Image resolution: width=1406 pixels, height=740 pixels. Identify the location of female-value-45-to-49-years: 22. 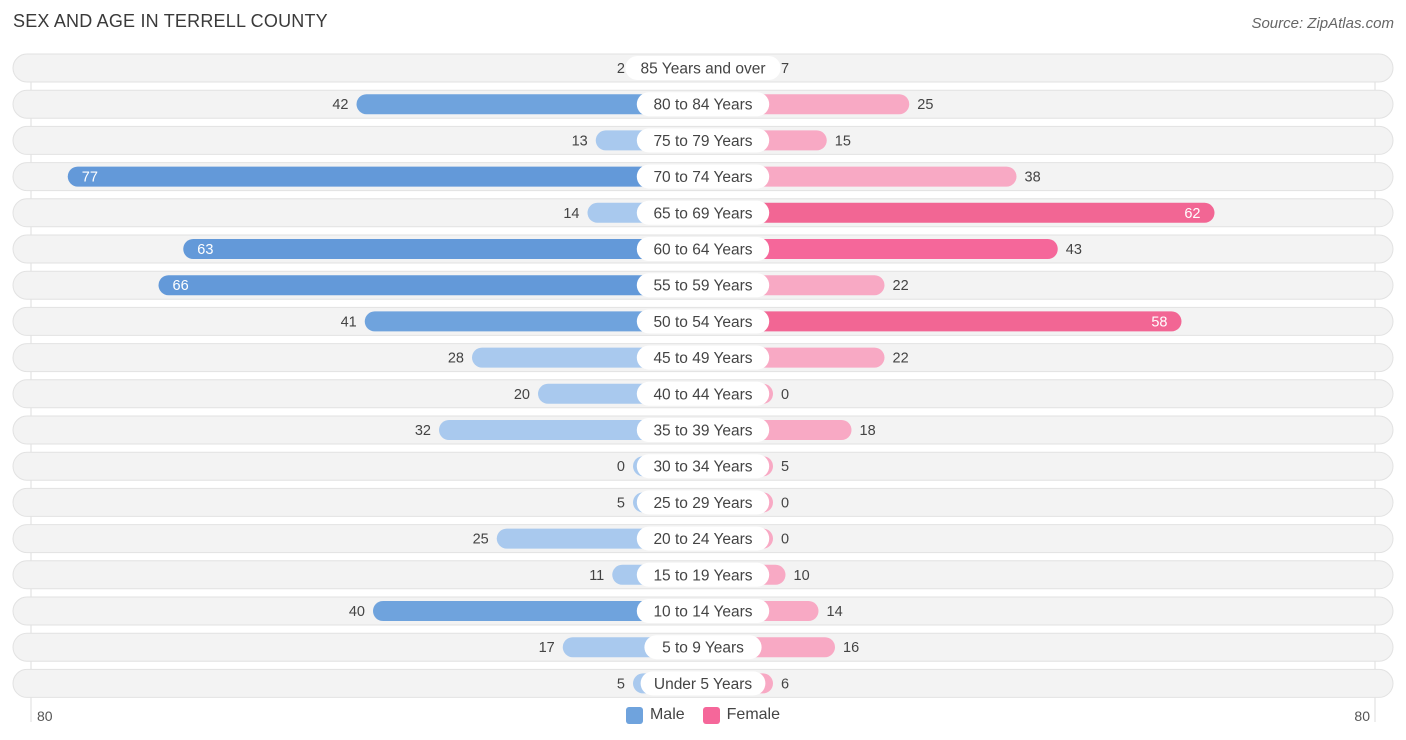
(901, 359).